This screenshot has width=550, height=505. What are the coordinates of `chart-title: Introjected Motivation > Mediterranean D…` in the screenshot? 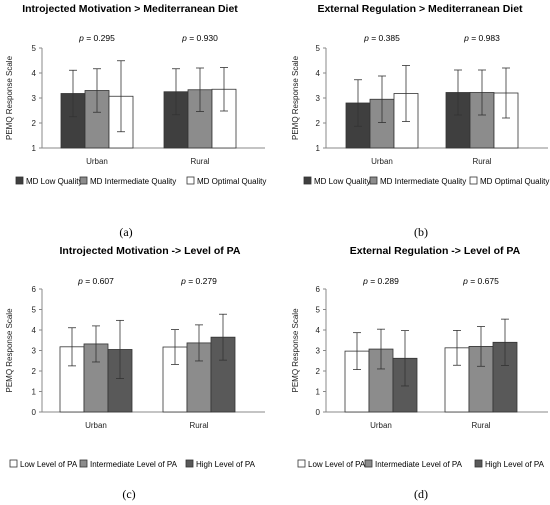 It's located at (130, 9).